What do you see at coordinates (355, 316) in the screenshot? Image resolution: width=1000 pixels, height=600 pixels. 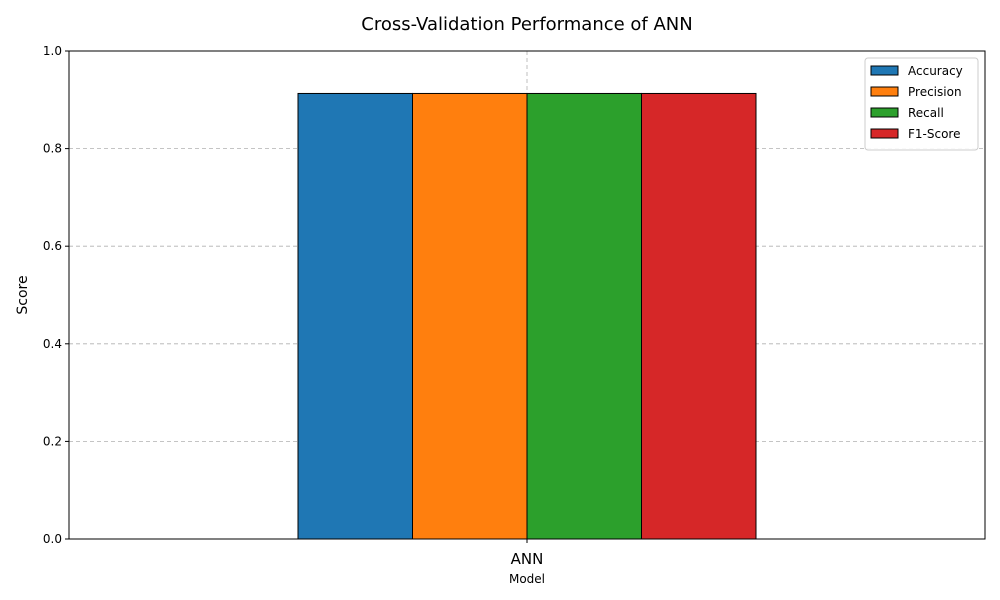 I see `bar-accuracy` at bounding box center [355, 316].